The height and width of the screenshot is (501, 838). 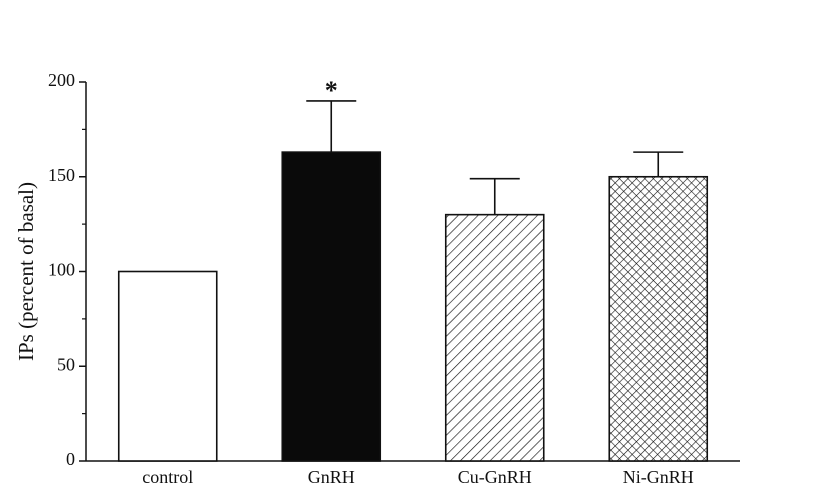 What do you see at coordinates (658, 318) in the screenshot?
I see `bar-ni-gnrh` at bounding box center [658, 318].